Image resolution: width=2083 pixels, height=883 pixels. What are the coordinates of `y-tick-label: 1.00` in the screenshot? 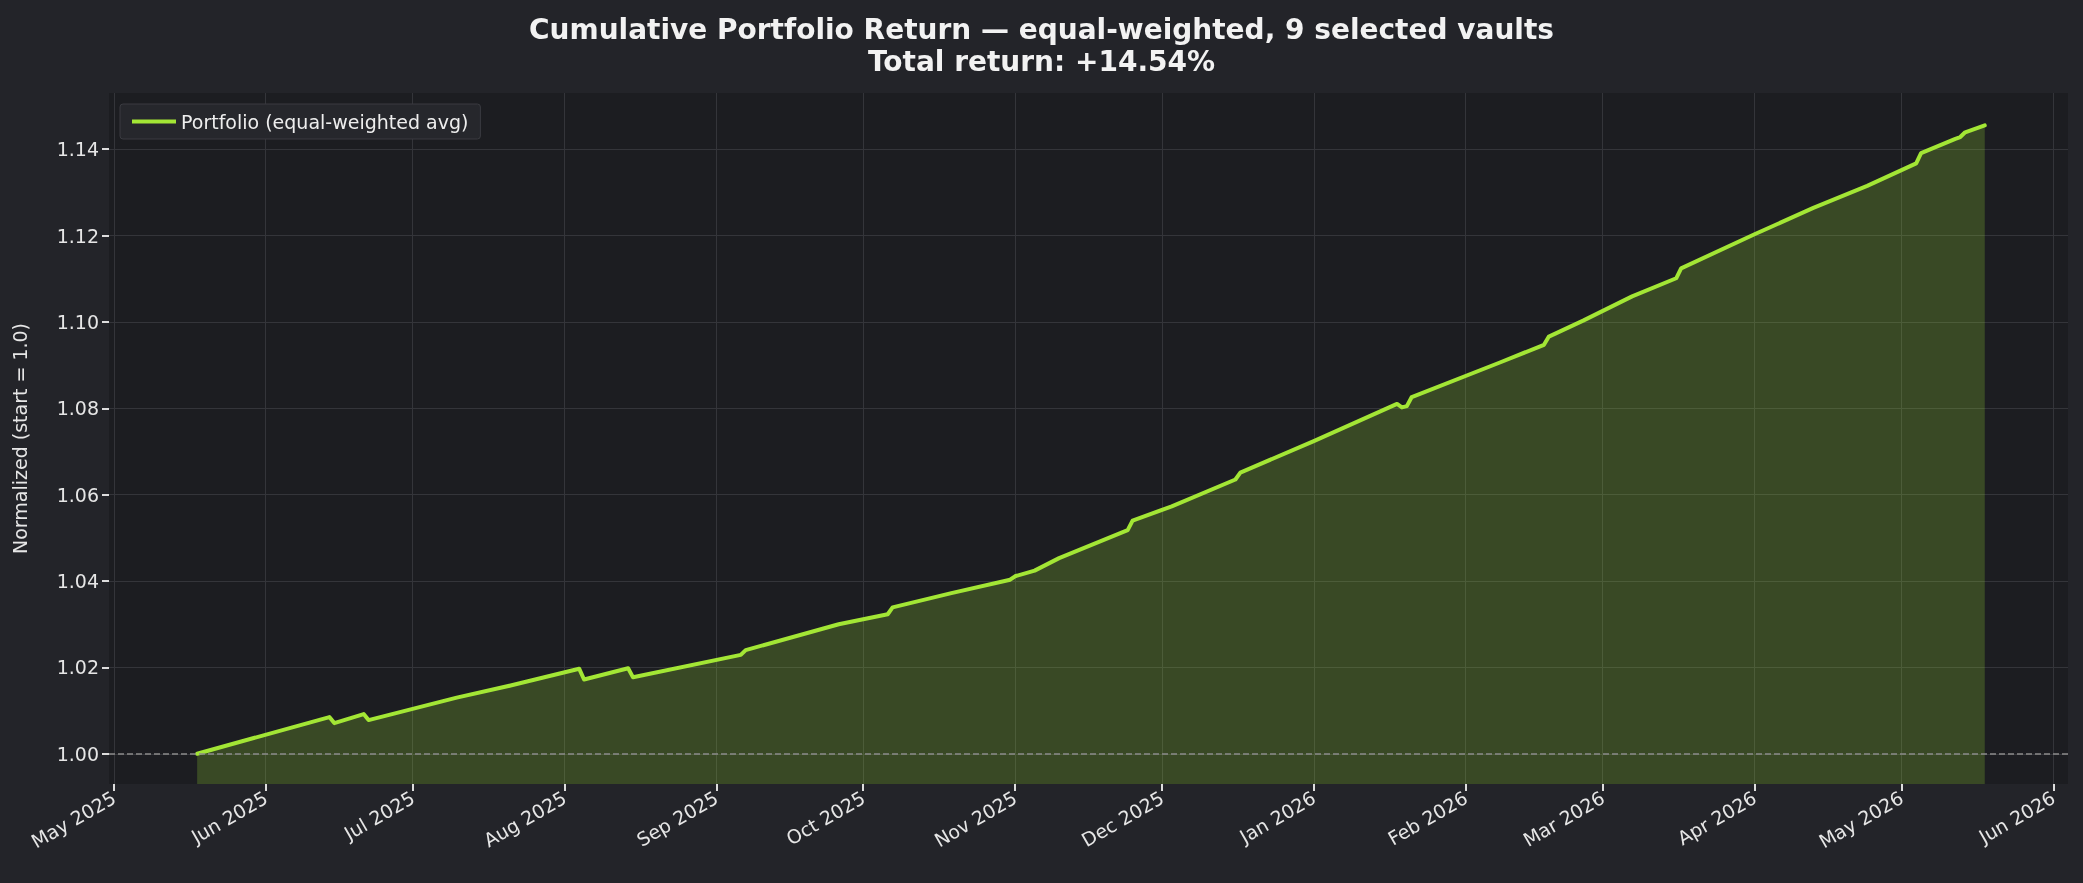 It's located at (77, 753).